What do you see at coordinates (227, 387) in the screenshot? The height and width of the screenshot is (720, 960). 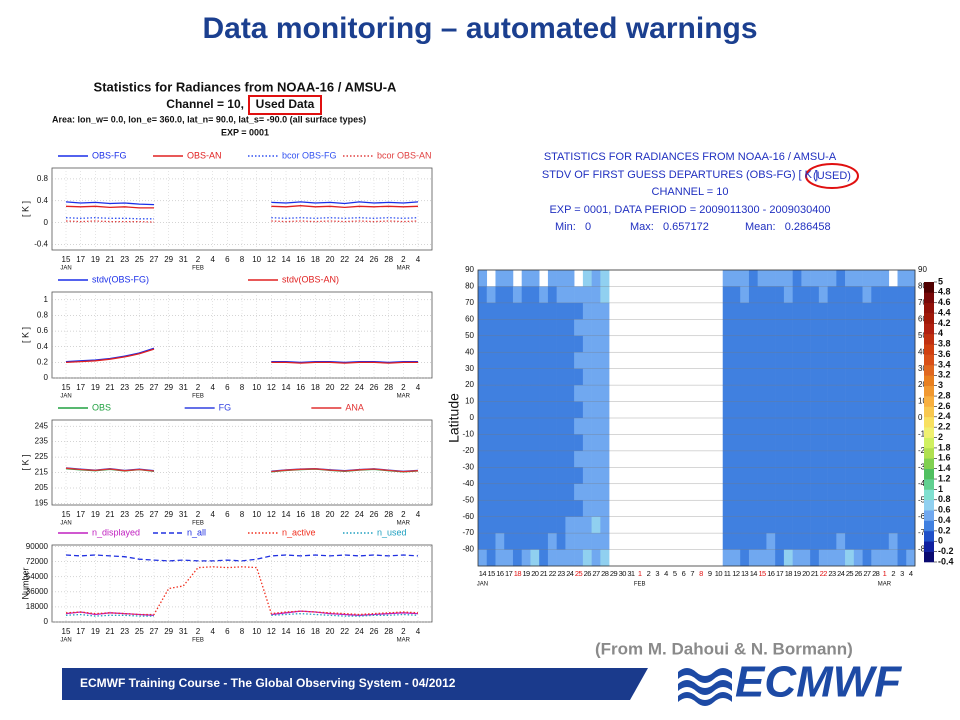 I see `x-tick-label: 6` at bounding box center [227, 387].